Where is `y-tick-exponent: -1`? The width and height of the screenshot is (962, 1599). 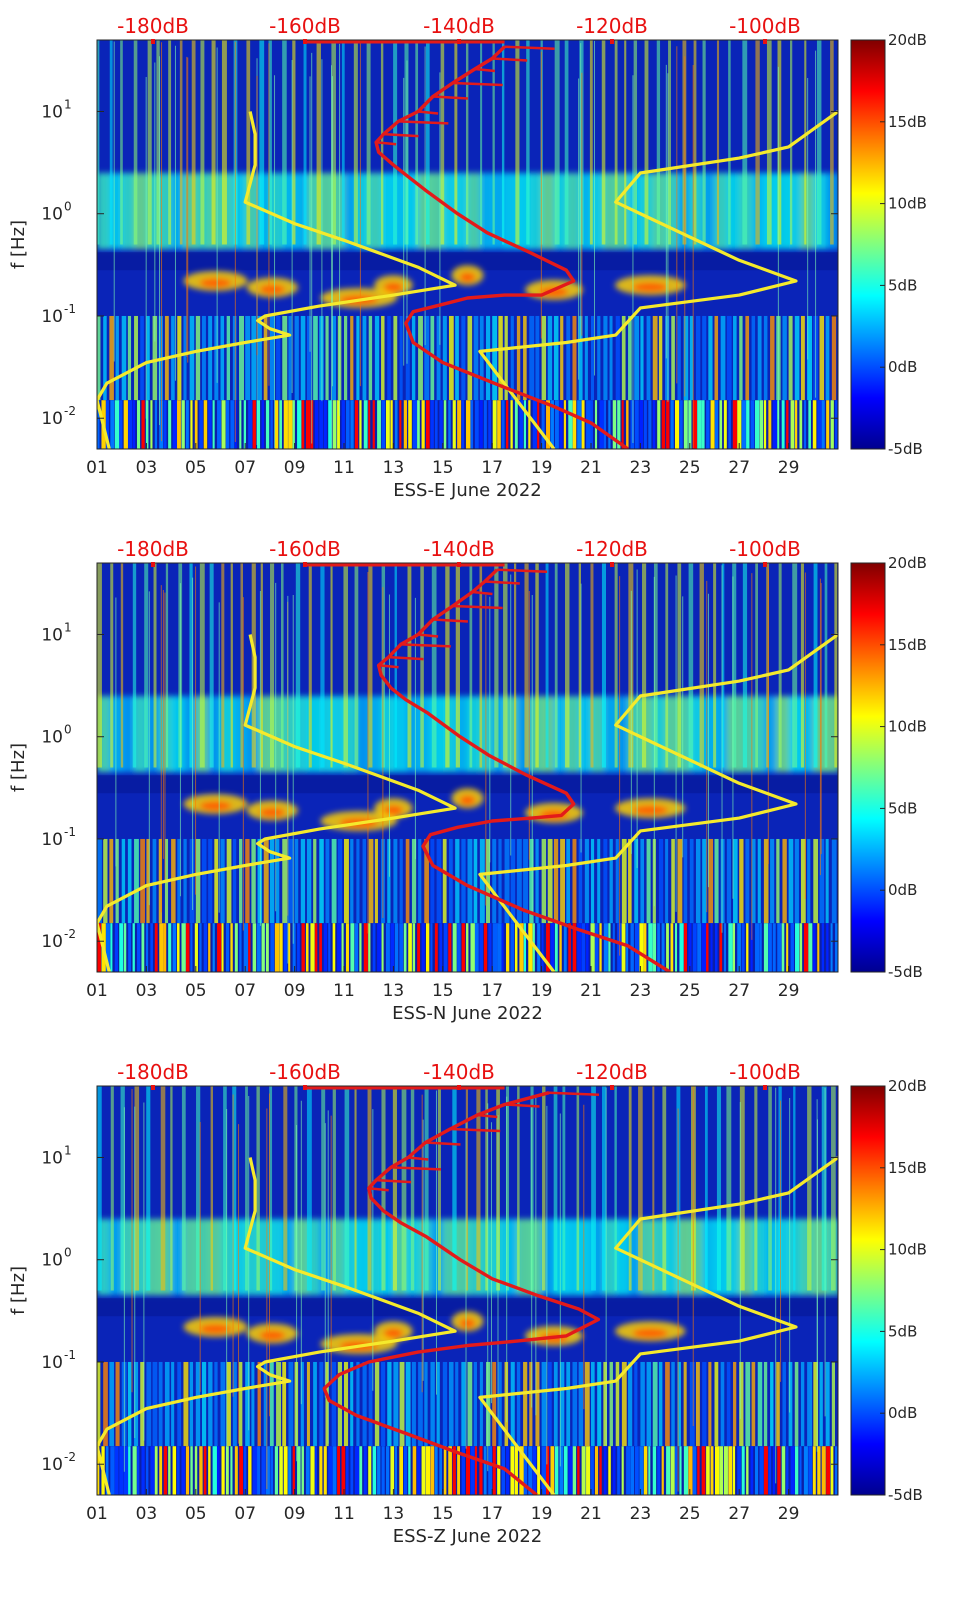
y-tick-exponent: -1 is located at coordinates (70, 832).